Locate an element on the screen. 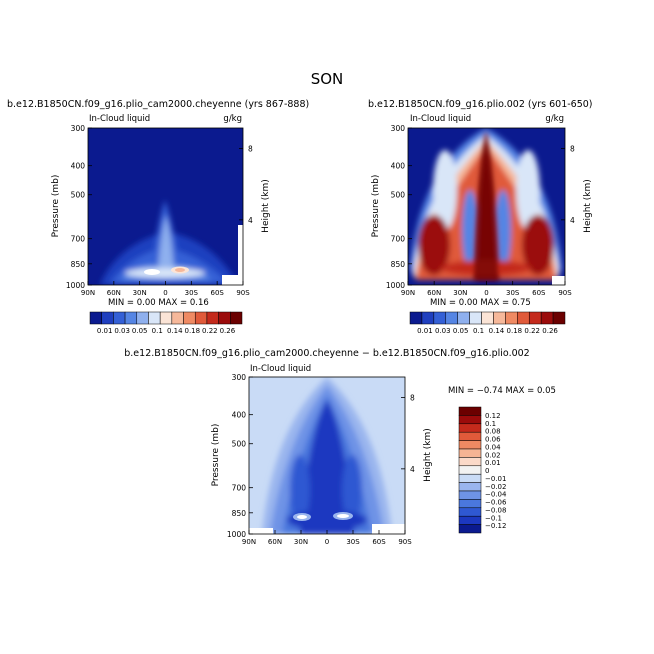 Image resolution: width=654 pixels, height=654 pixels. contour-column is located at coordinates (327, 467).